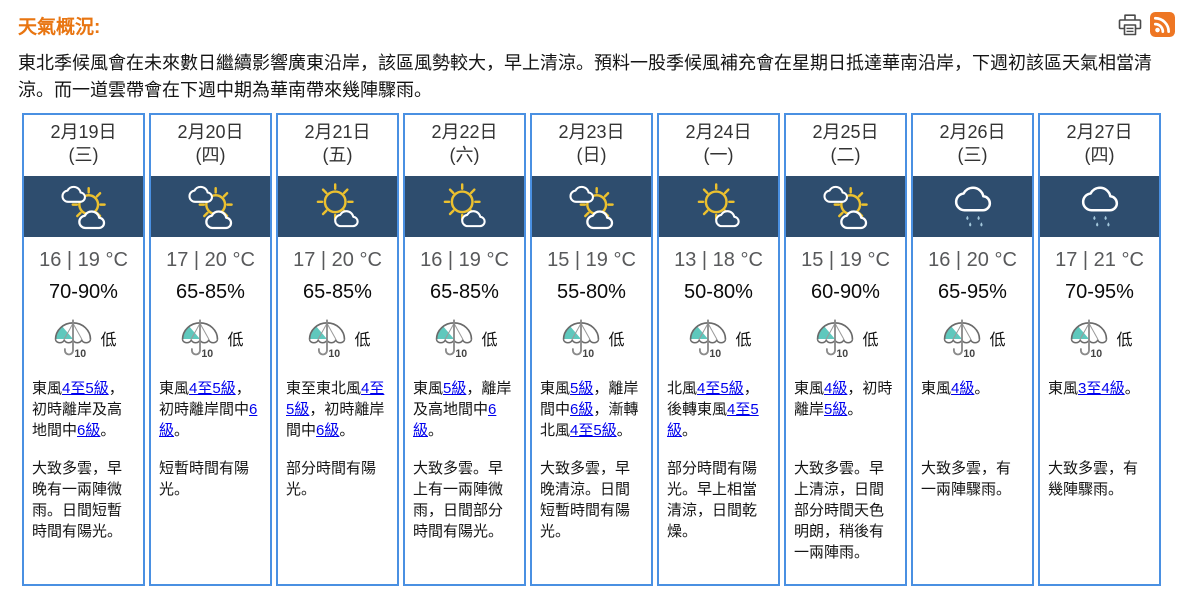 The height and width of the screenshot is (602, 1194). I want to click on forecast-day-card: 2月22日 (六), so click(464, 349).